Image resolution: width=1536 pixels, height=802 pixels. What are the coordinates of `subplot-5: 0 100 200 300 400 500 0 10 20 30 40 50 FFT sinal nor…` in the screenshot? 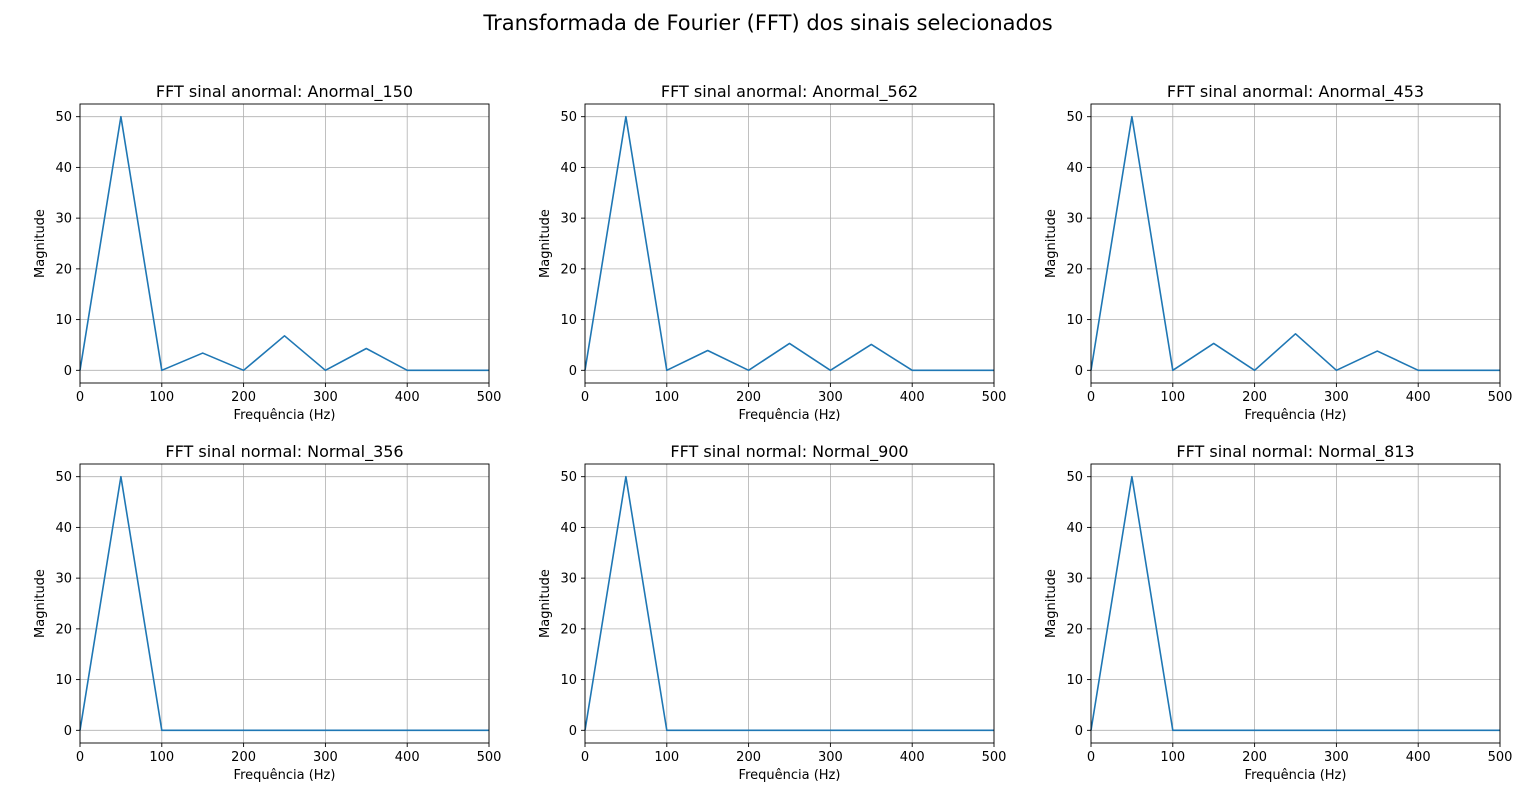 It's located at (772, 612).